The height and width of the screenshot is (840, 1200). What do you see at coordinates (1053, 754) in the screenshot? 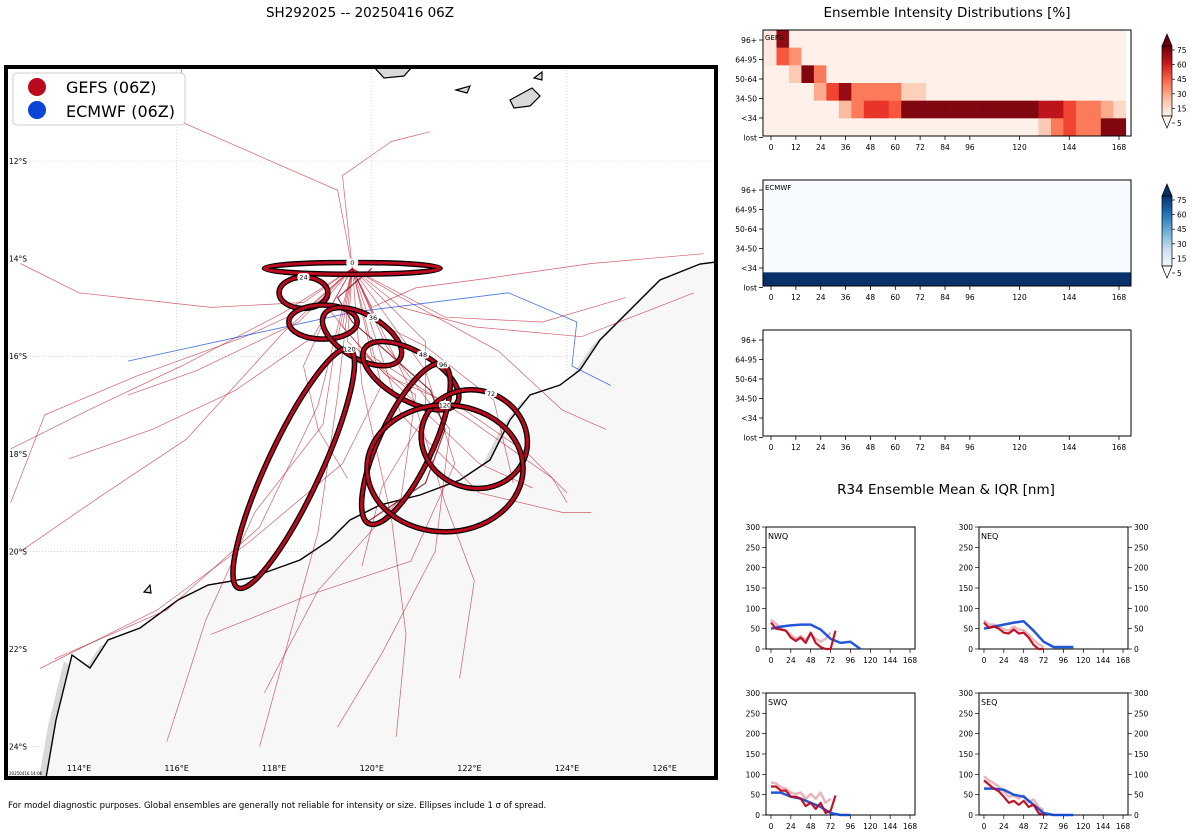
I see `r34-panel-frame` at bounding box center [1053, 754].